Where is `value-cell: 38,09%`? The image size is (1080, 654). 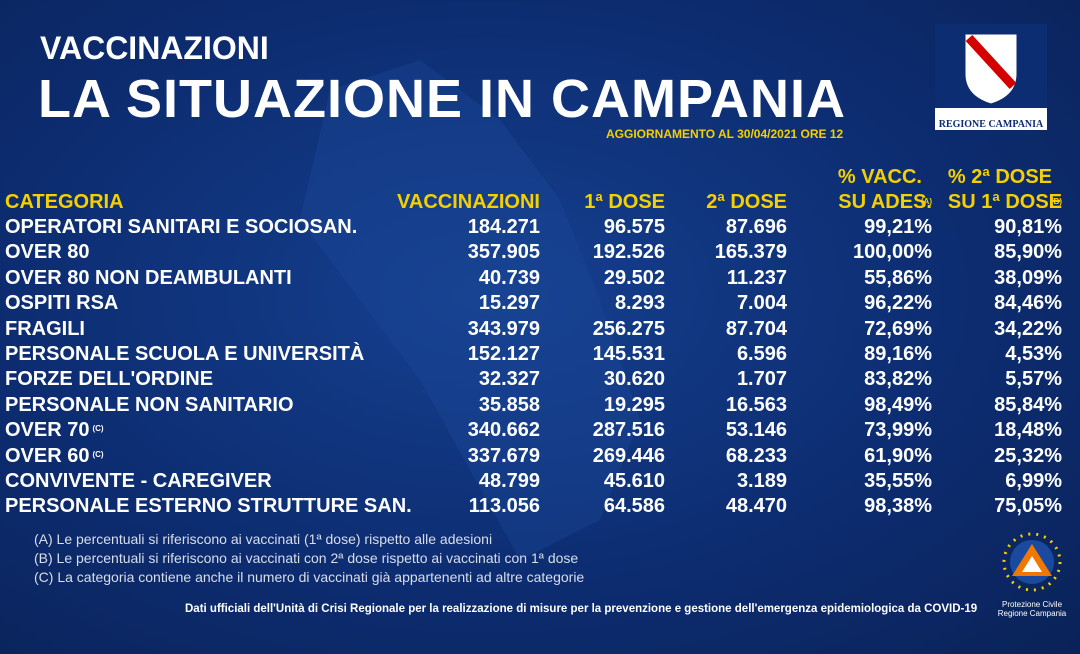 value-cell: 38,09% is located at coordinates (1028, 277).